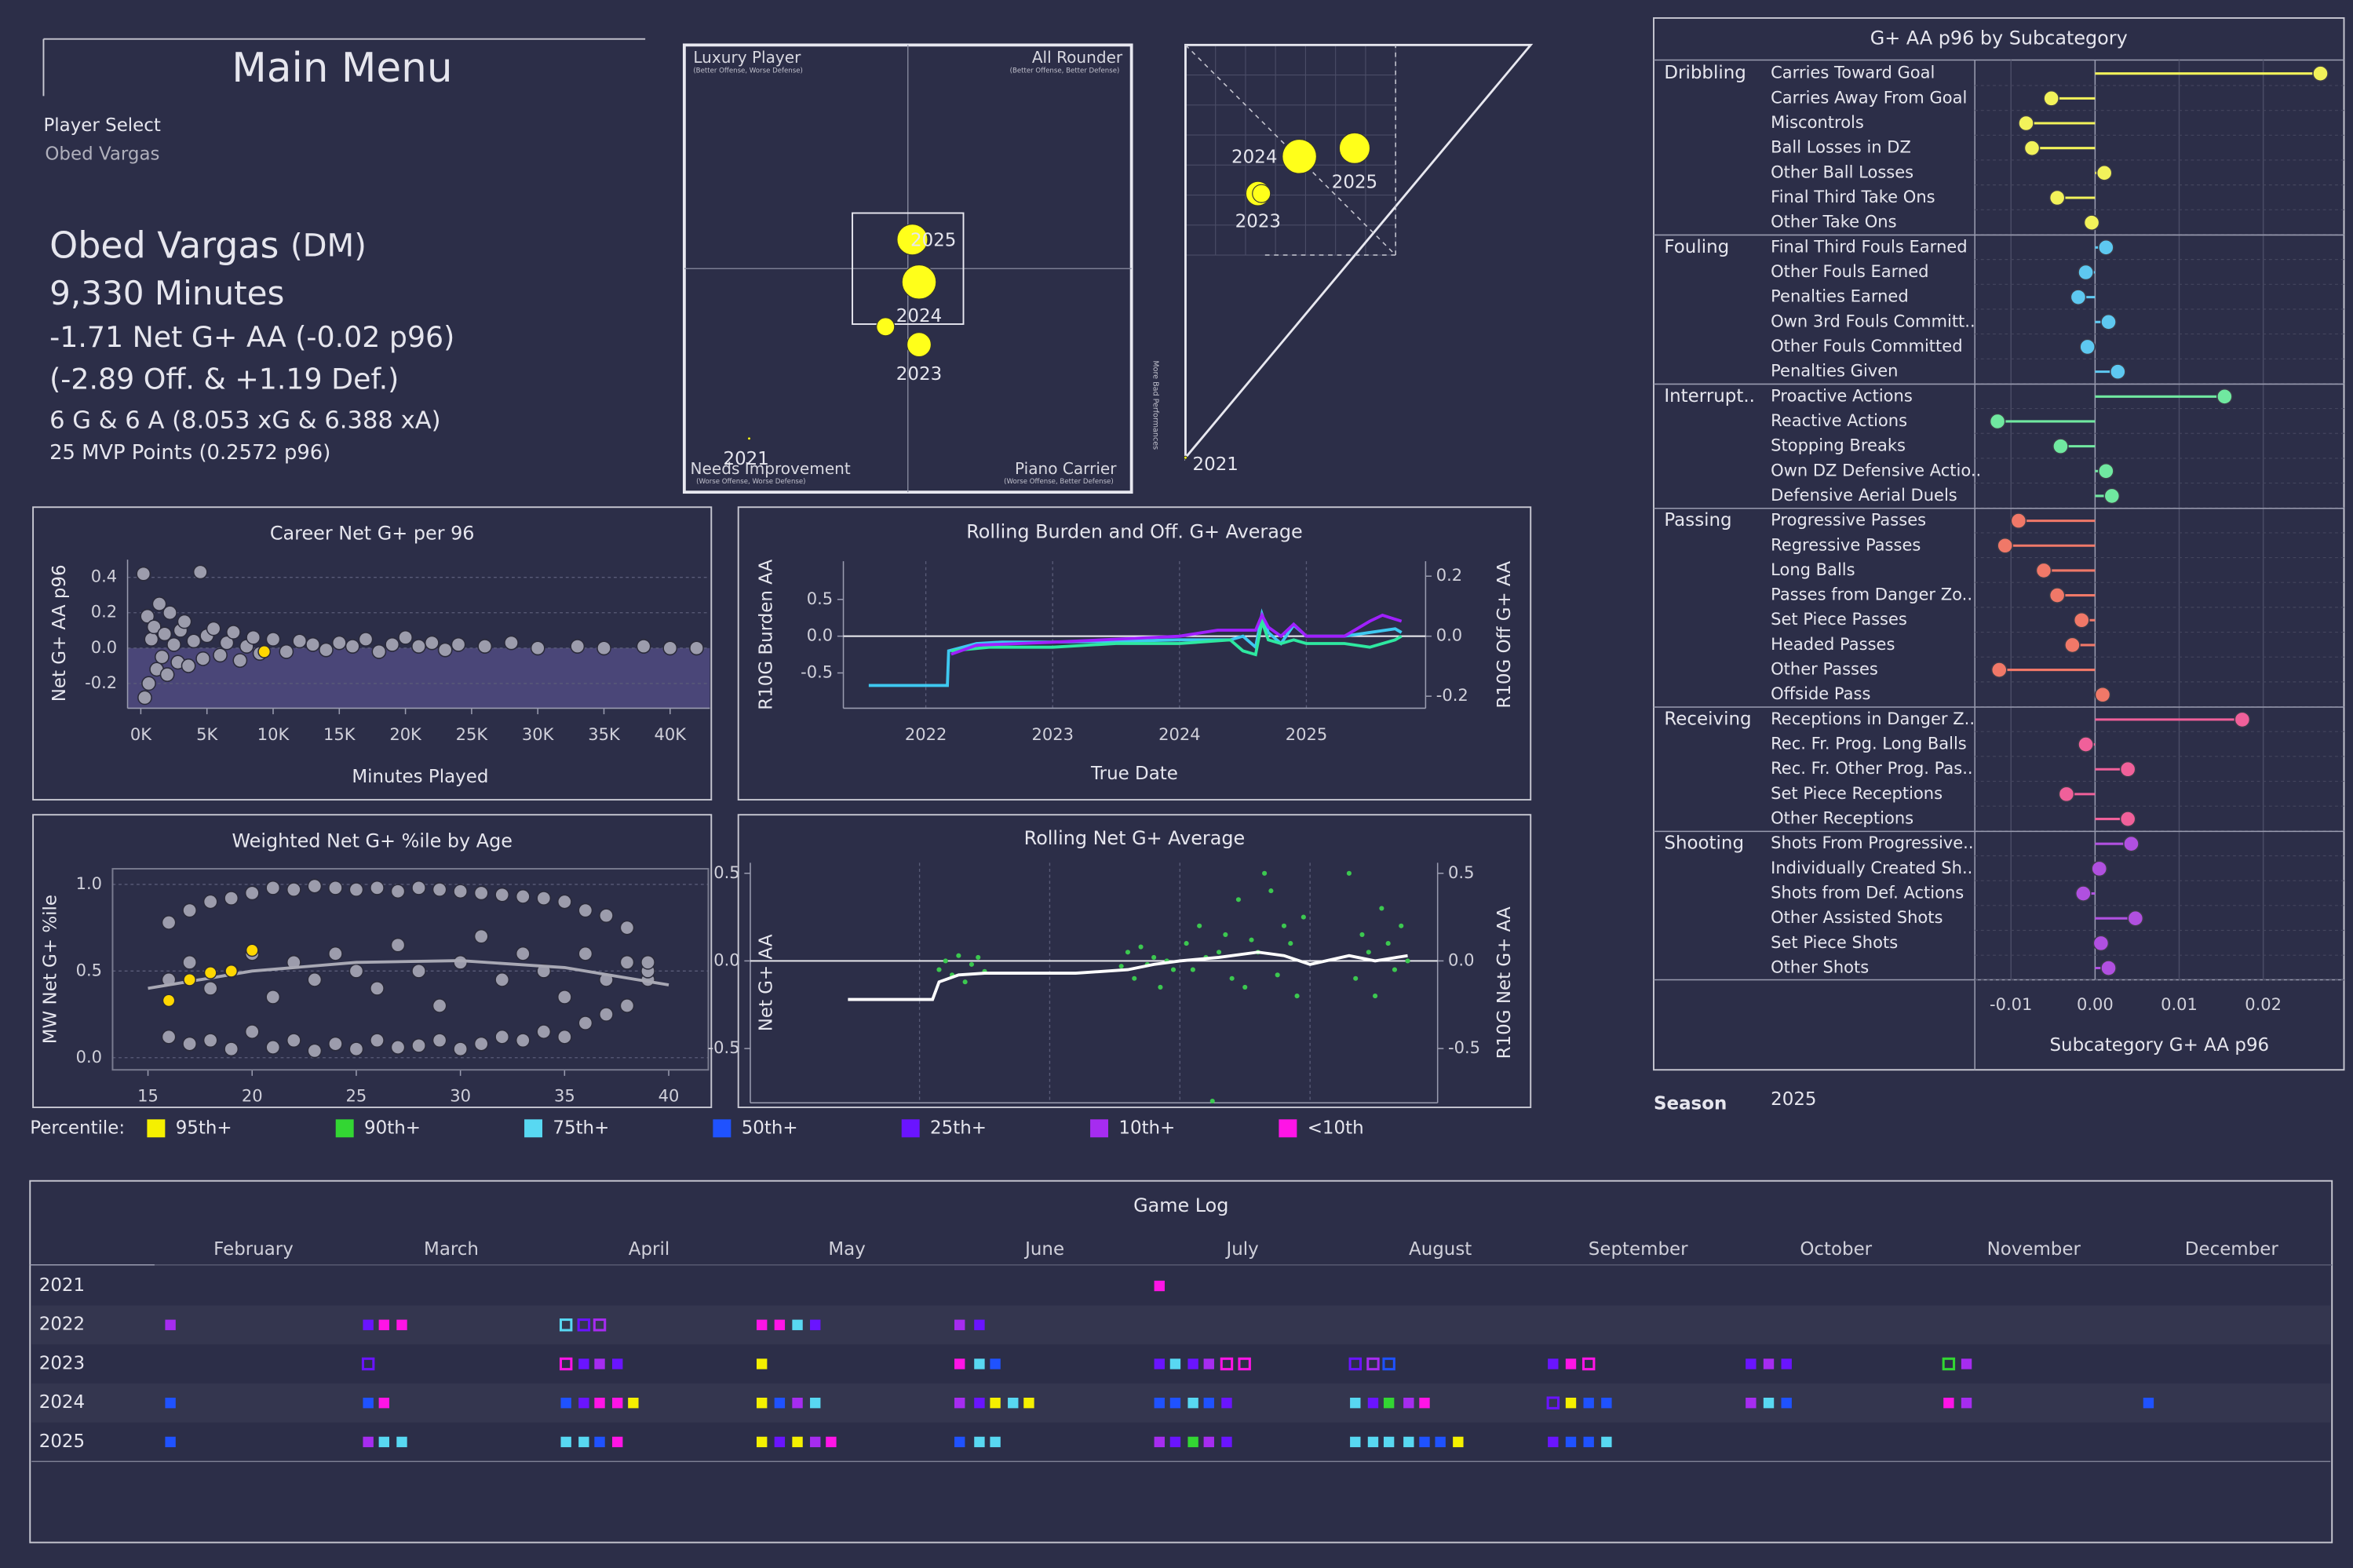 The image size is (2353, 1568). What do you see at coordinates (1872, 868) in the screenshot?
I see `category-label: Individually Created Sh..` at bounding box center [1872, 868].